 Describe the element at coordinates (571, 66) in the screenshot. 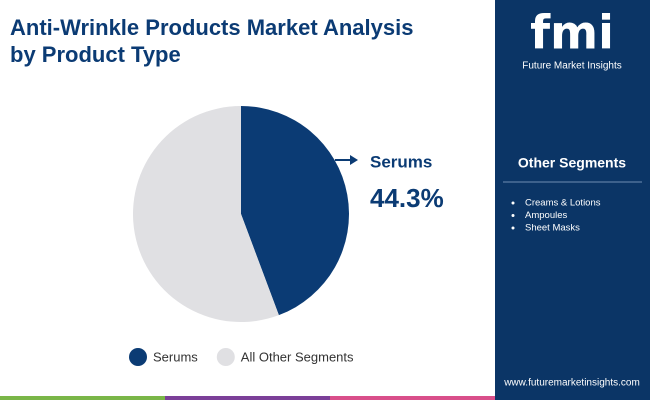

I see `brand-name: Future Market Insights` at that location.